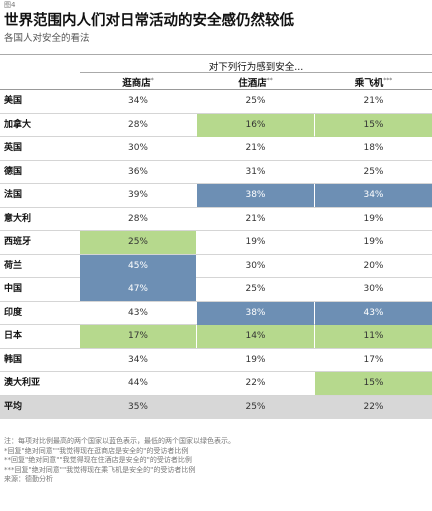 Image resolution: width=432 pixels, height=511 pixels. Describe the element at coordinates (137, 406) in the screenshot. I see `table-cell: 35%` at that location.